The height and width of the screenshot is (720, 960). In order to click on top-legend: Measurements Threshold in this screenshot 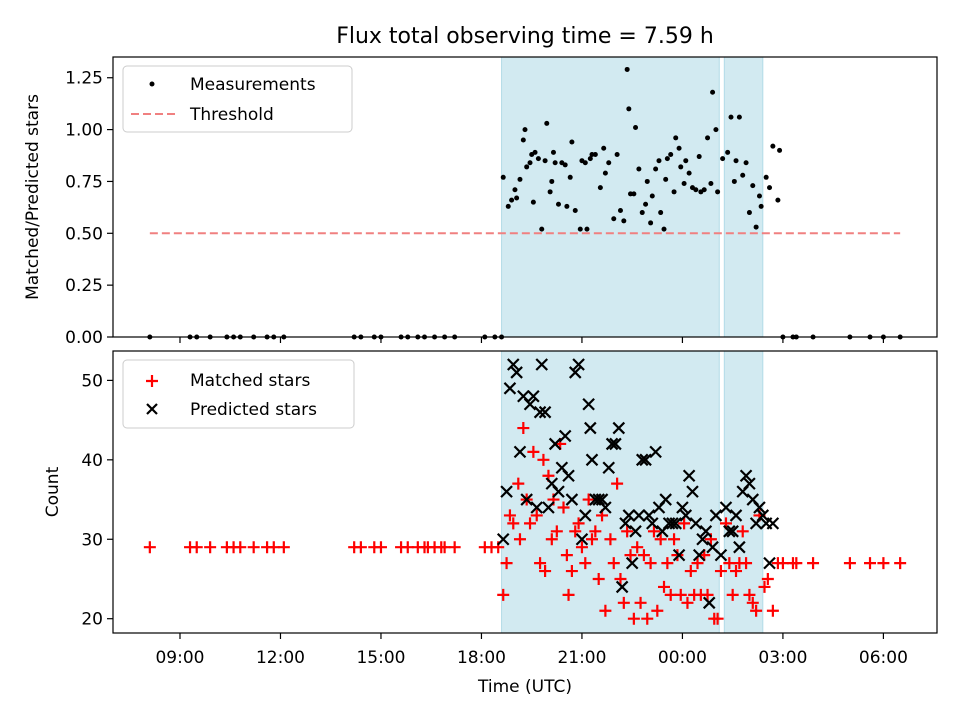, I will do `click(237, 99)`.